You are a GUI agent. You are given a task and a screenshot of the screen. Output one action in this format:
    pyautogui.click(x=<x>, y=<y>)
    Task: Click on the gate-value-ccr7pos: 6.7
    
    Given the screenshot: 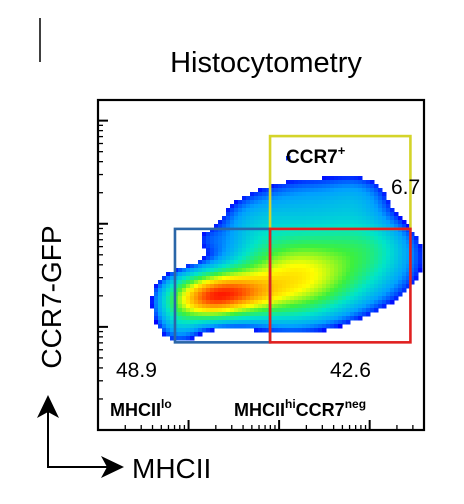 What is the action you would take?
    pyautogui.click(x=405, y=187)
    